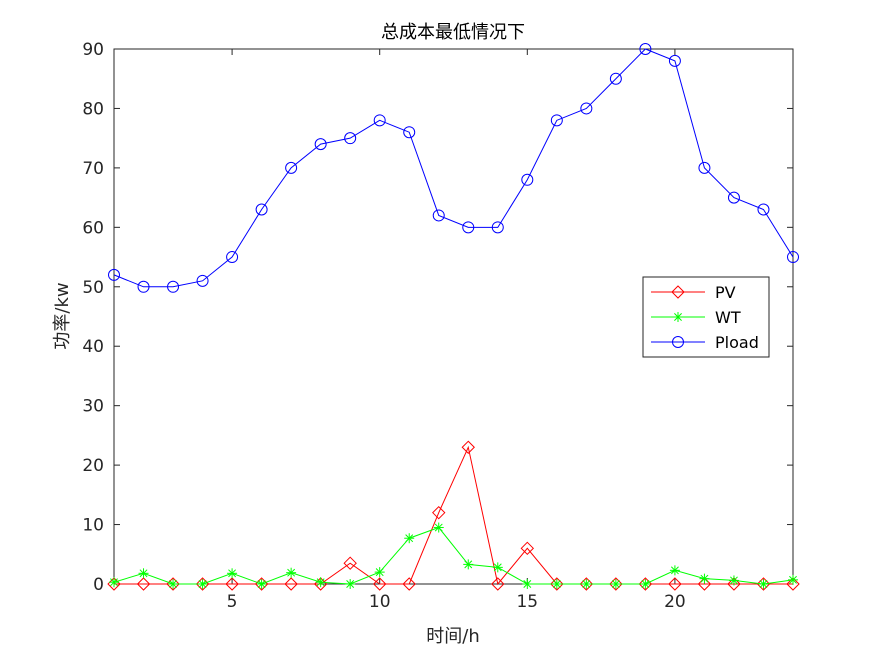  Describe the element at coordinates (696, 317) in the screenshot. I see `legend-entry-wt: WT` at that location.